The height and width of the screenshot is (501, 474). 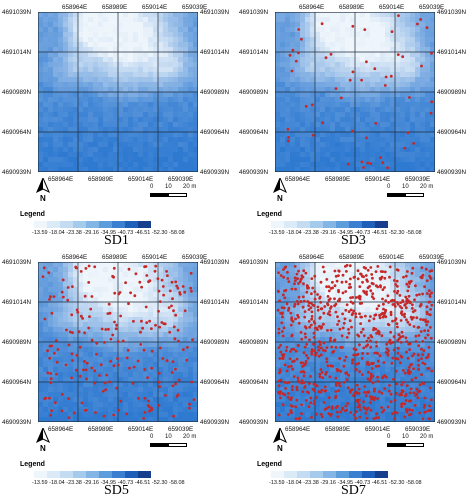 What do you see at coordinates (17, 422) in the screenshot?
I see `northing-label-left: 4690939N` at bounding box center [17, 422].